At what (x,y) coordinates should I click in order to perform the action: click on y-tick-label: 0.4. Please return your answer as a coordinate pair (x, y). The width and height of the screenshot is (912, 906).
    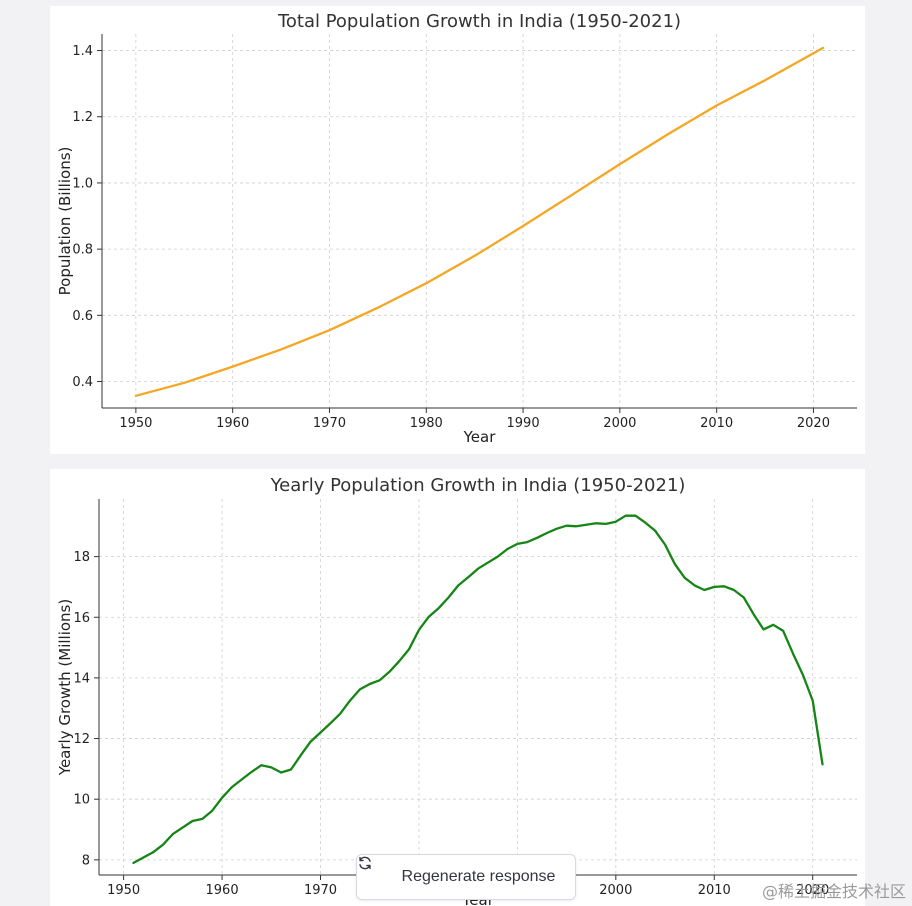
    Looking at the image, I should click on (82, 382).